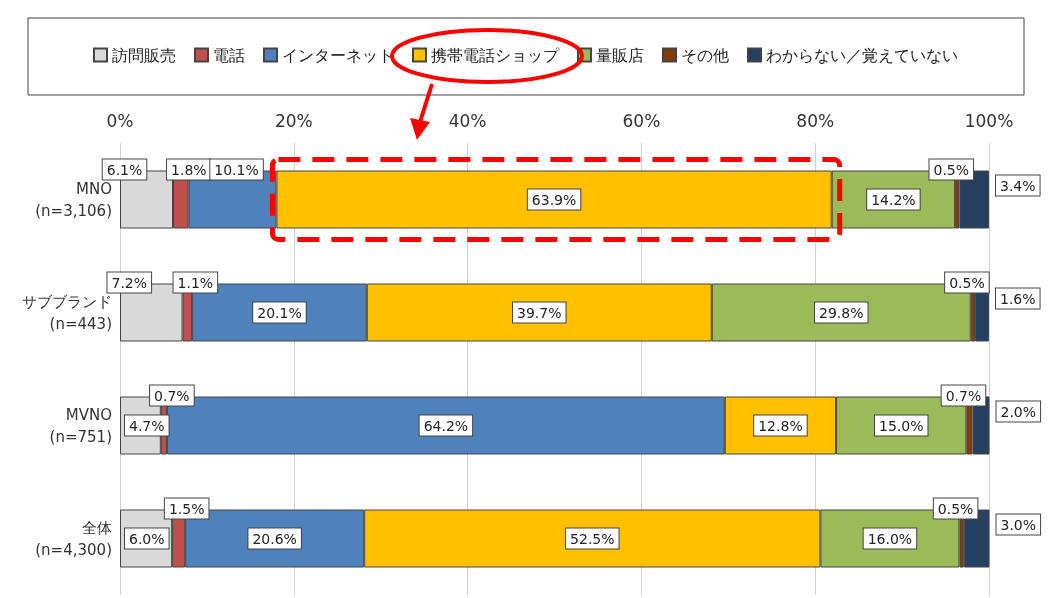 The image size is (1051, 598). What do you see at coordinates (1018, 524) in the screenshot?
I see `data-label: 3.0%` at bounding box center [1018, 524].